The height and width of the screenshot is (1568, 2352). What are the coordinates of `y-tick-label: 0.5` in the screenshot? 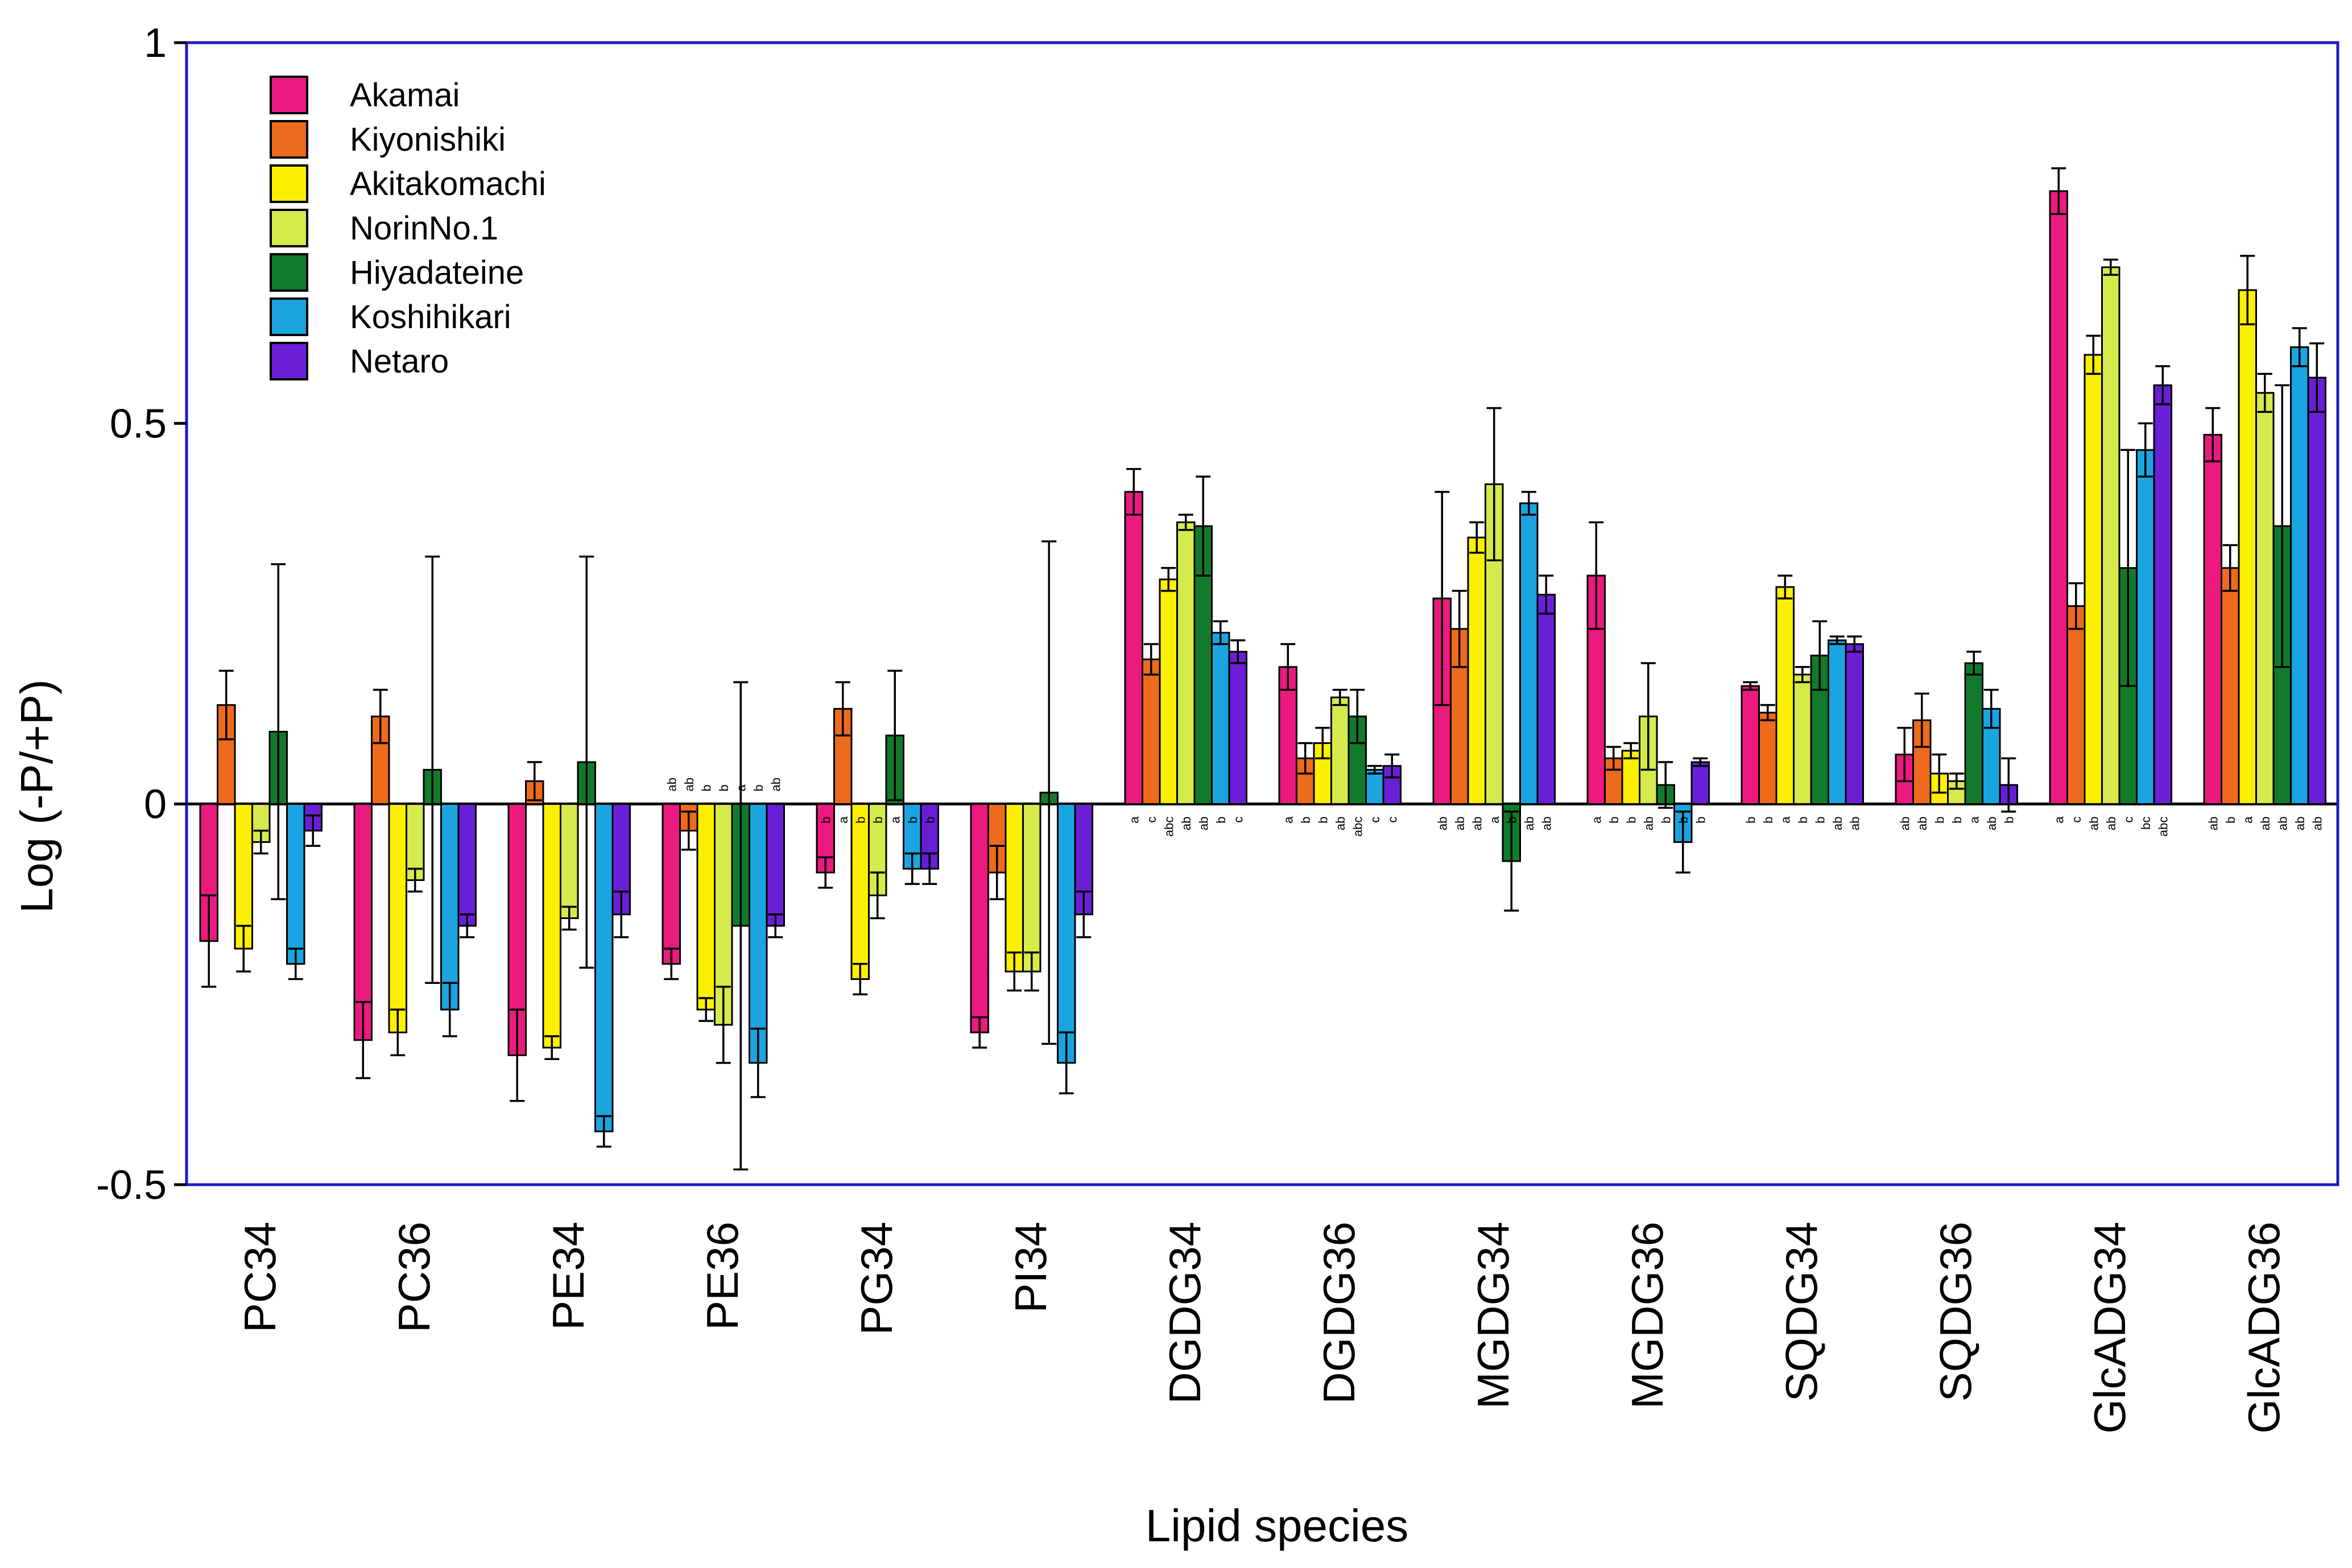 It's located at (138, 423).